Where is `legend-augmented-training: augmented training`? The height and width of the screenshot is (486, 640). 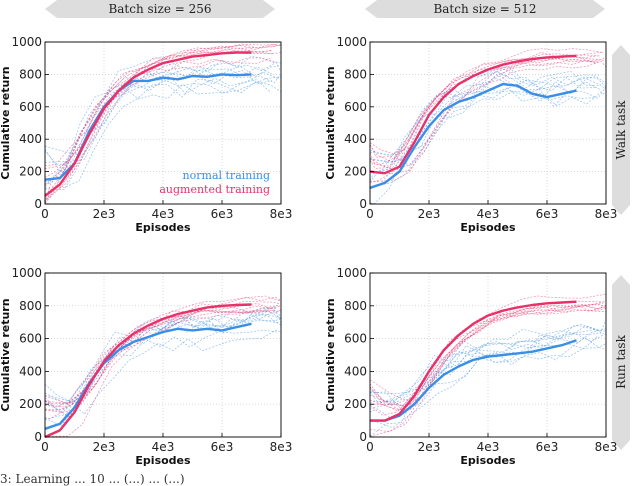
legend-augmented-training: augmented training is located at coordinates (214, 189).